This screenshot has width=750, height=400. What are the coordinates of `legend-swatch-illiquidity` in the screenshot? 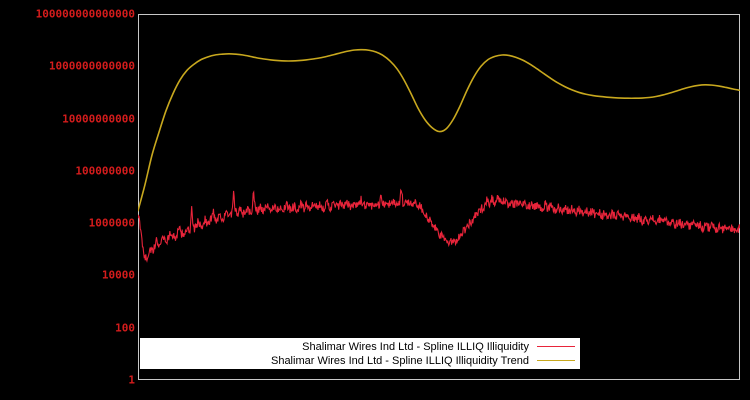 It's located at (556, 346).